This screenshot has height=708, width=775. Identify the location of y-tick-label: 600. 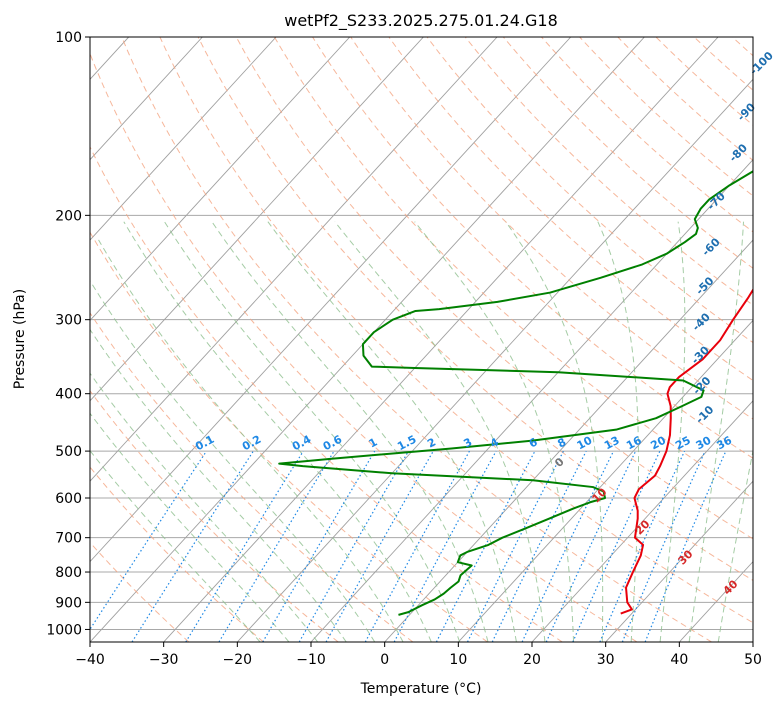
(68, 499).